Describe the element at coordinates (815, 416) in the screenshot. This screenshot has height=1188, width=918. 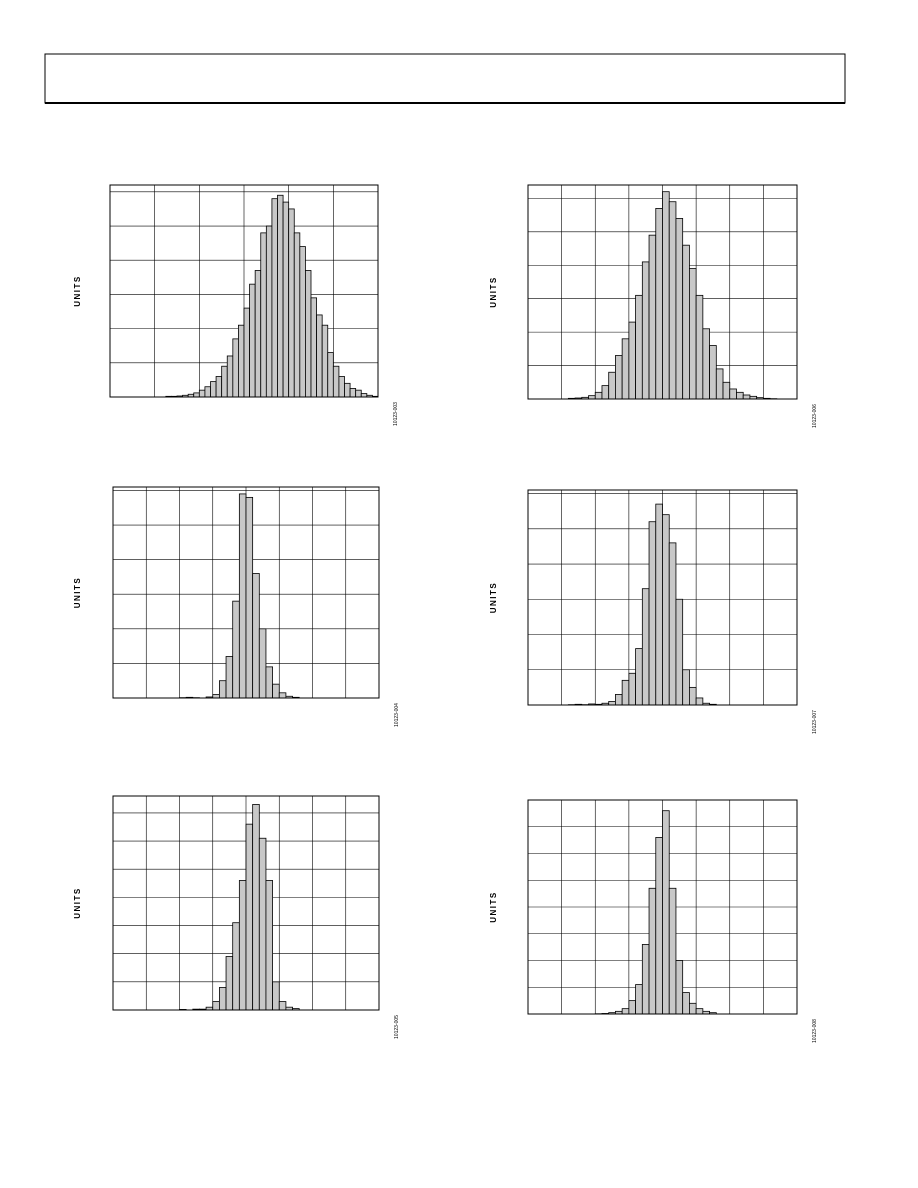
I see `figure-code: 10123-006` at that location.